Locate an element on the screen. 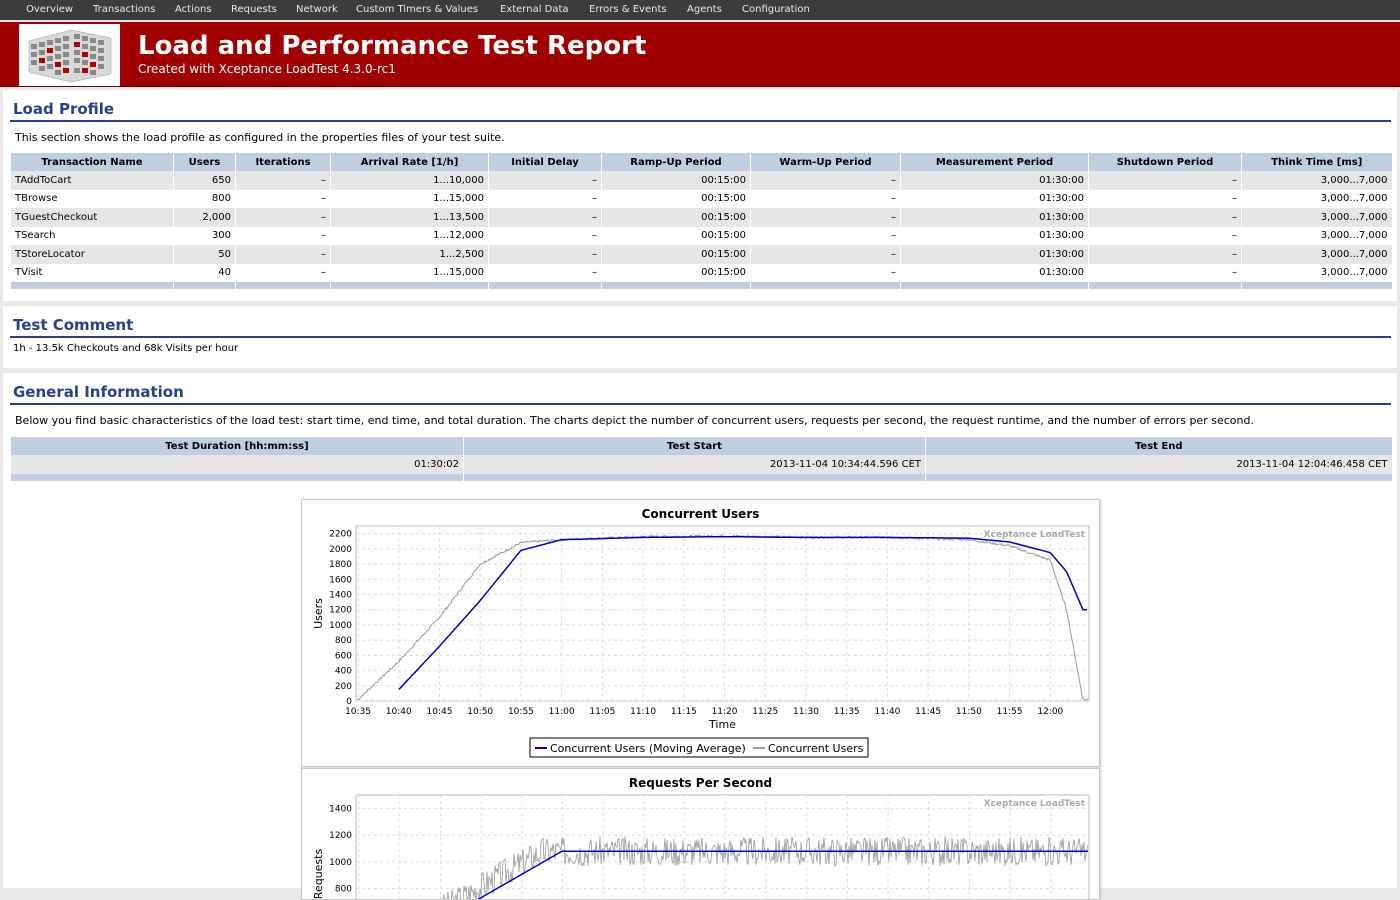  test-start-value: 2013-11-04 10:34:44.596 CET is located at coordinates (695, 464).